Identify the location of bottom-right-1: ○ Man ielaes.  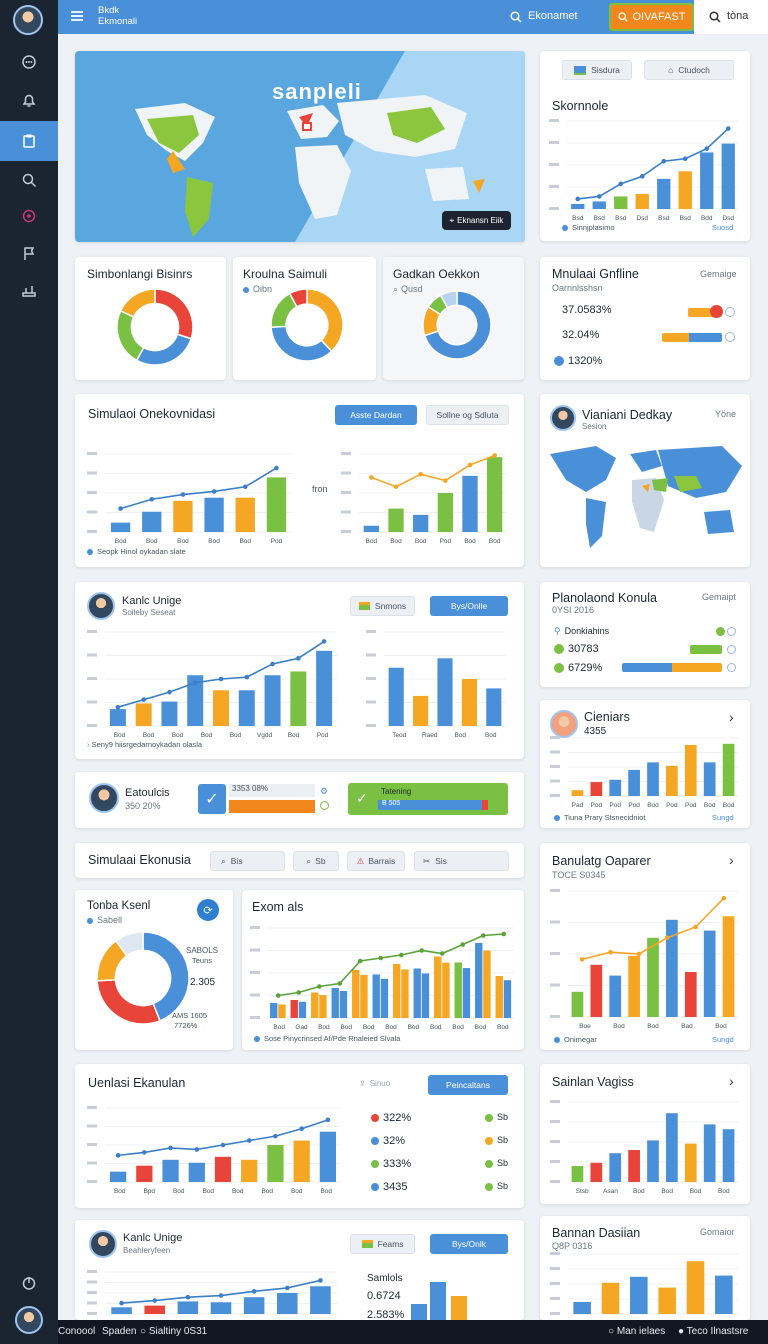
(636, 1331).